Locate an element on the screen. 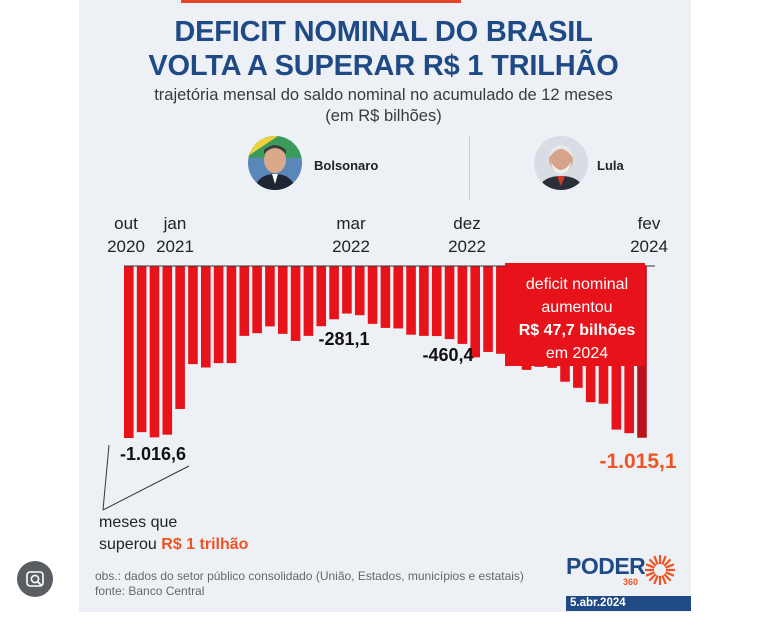 The image size is (767, 626). tick-year: 2020 is located at coordinates (126, 246).